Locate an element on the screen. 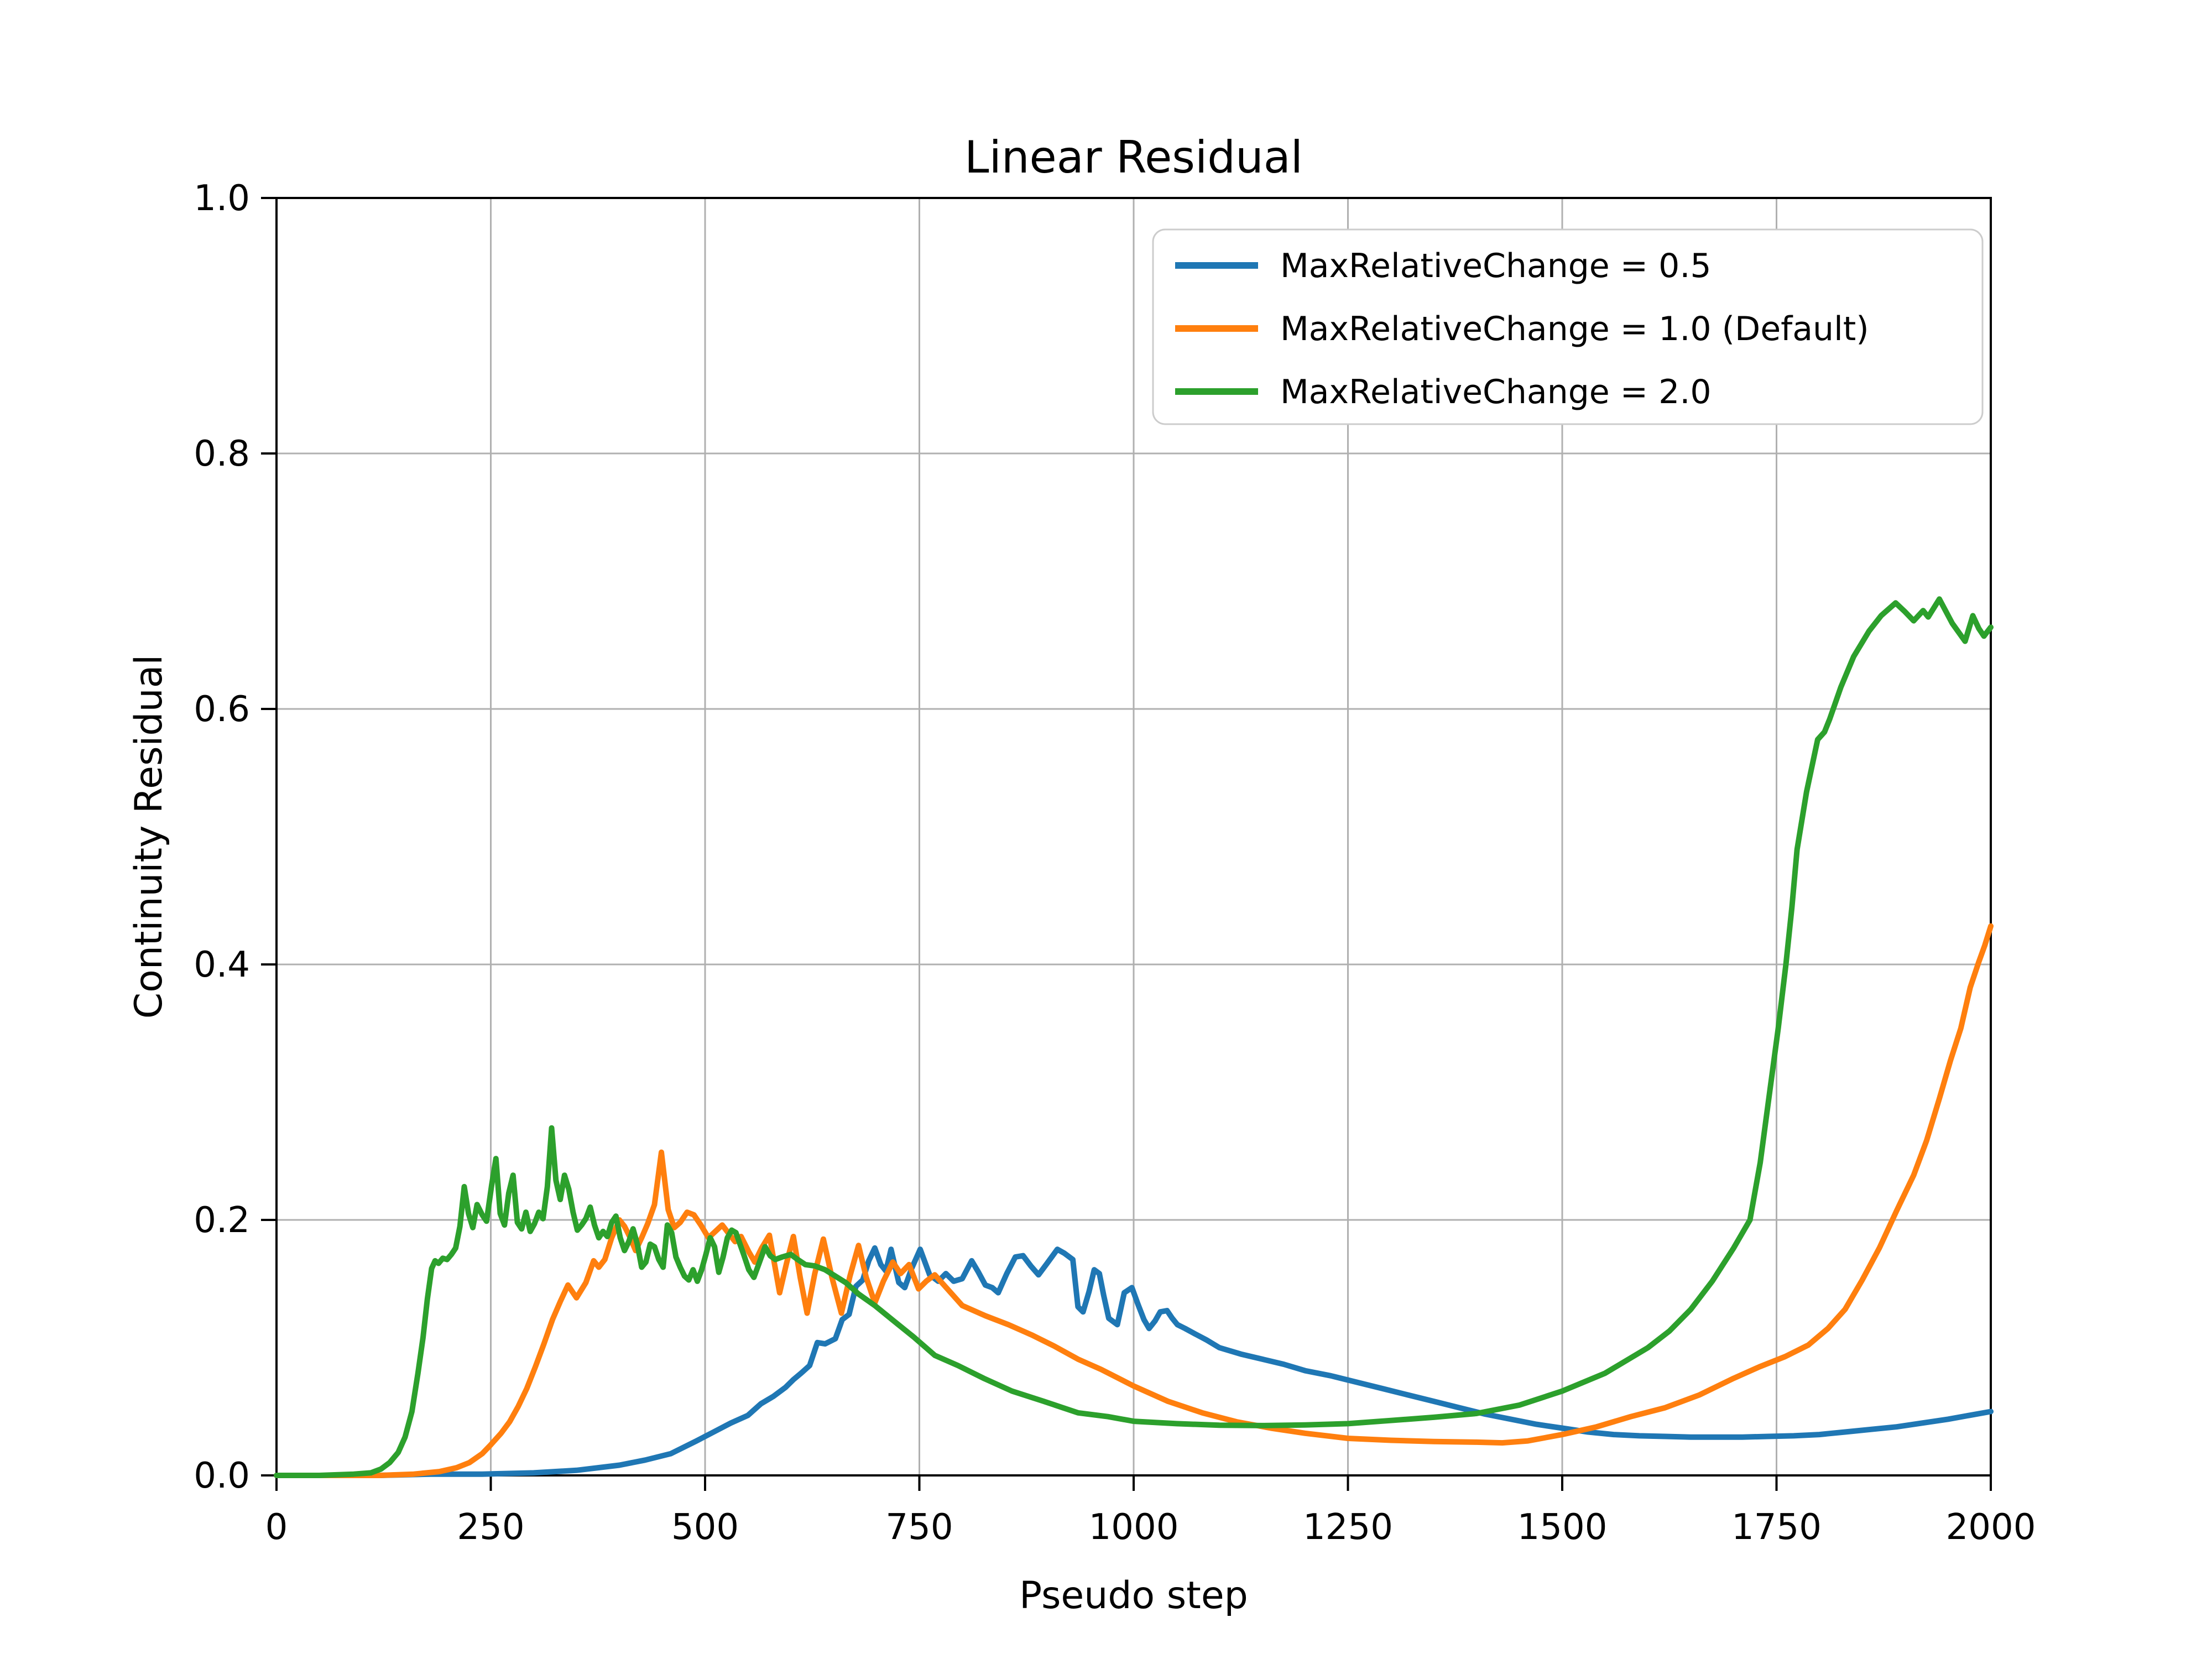  legend-entry: MaxRelativeChange = 0.5 is located at coordinates (1443, 266).